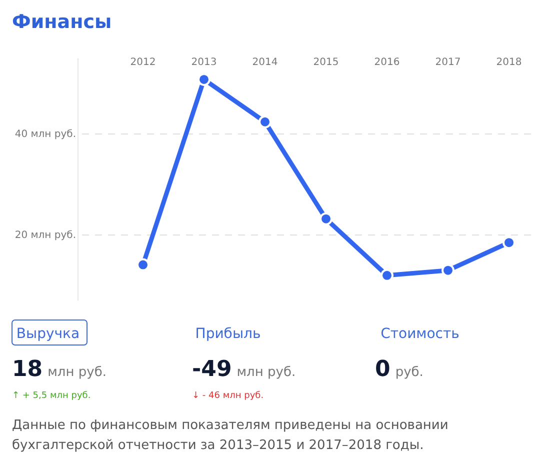 This screenshot has height=465, width=534. I want to click on text: руб., so click(409, 372).